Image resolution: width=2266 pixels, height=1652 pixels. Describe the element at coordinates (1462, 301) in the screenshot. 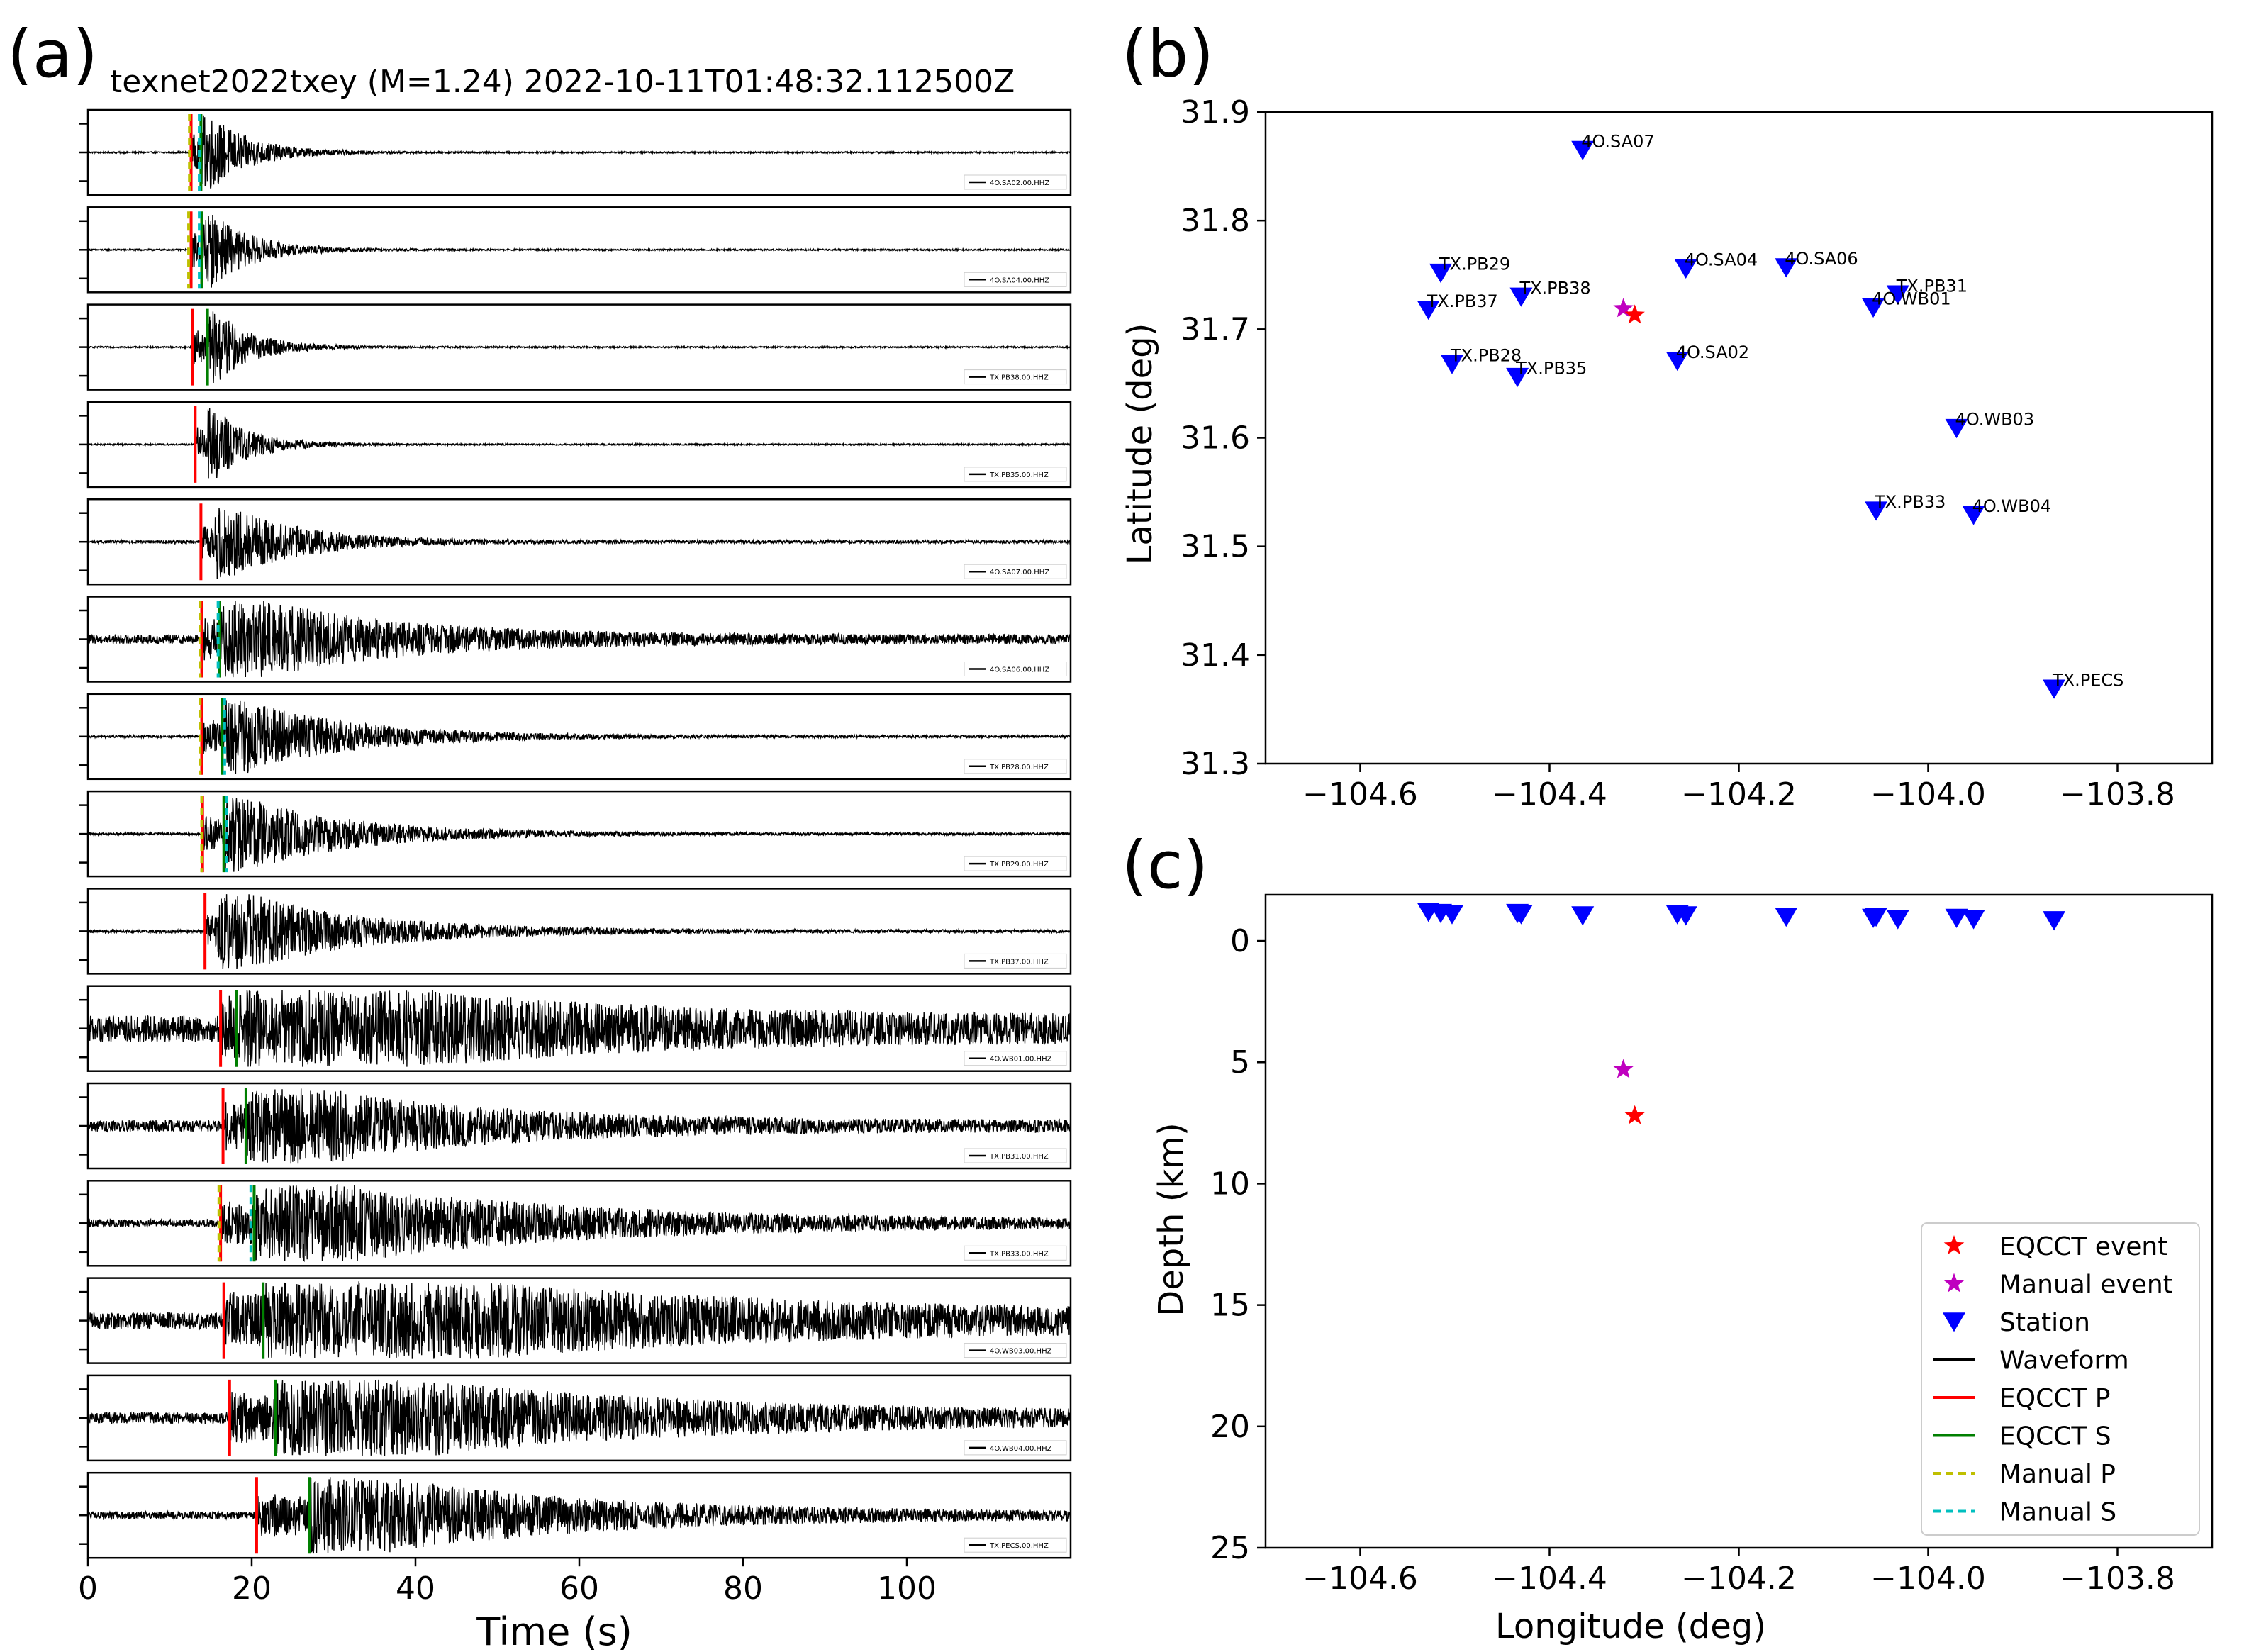

I see `station-label: TX.PB37` at that location.